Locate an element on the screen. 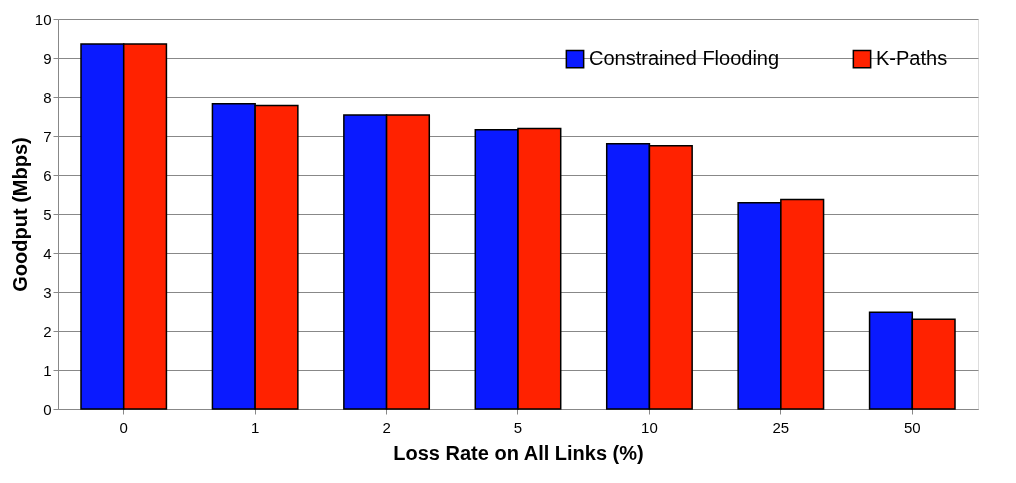 The image size is (1016, 483). y-tick-label: 4 is located at coordinates (47, 253).